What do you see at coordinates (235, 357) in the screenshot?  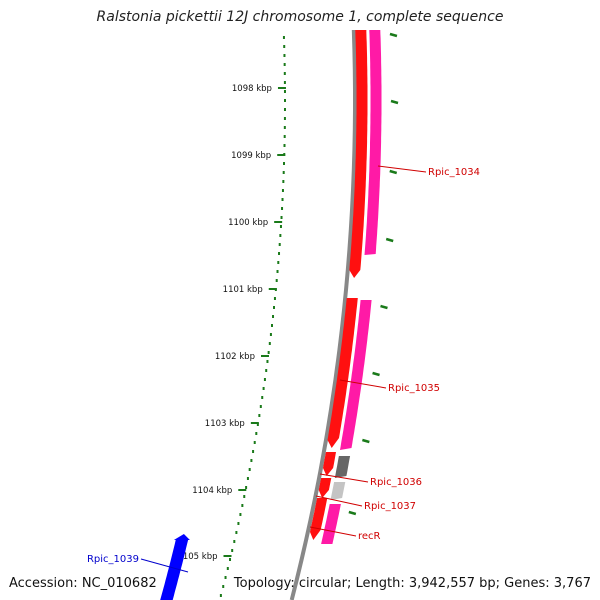 I see `ruler-tick-label: 1102 kbp` at bounding box center [235, 357].